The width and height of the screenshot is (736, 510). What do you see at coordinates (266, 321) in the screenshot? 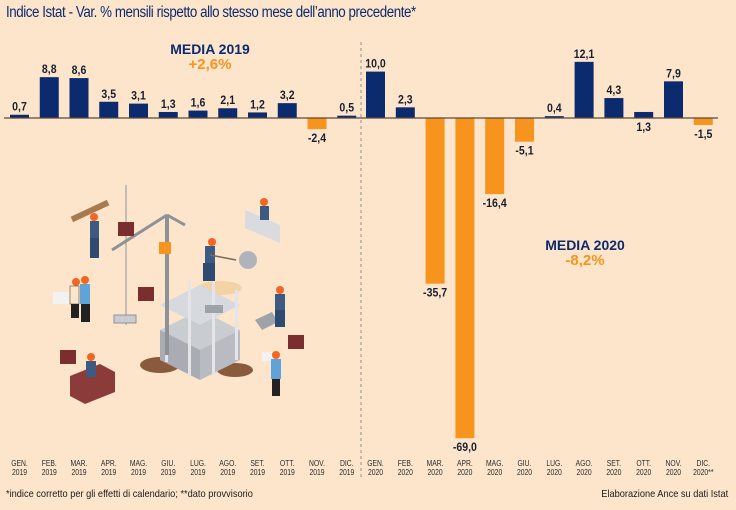
I see `wheelbarrow-icon` at bounding box center [266, 321].